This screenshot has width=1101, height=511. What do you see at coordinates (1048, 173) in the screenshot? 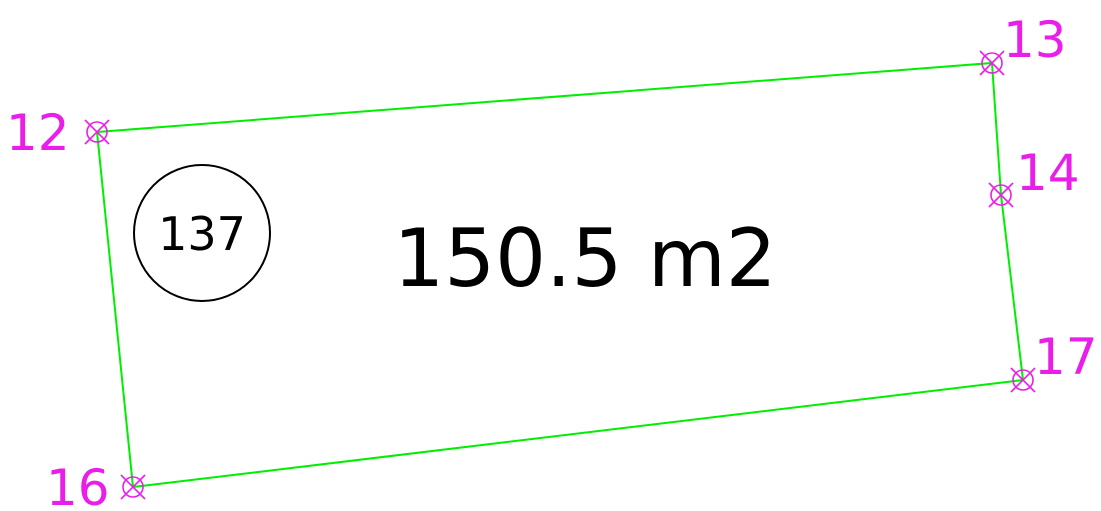
I see `point-label-14: 14` at bounding box center [1048, 173].